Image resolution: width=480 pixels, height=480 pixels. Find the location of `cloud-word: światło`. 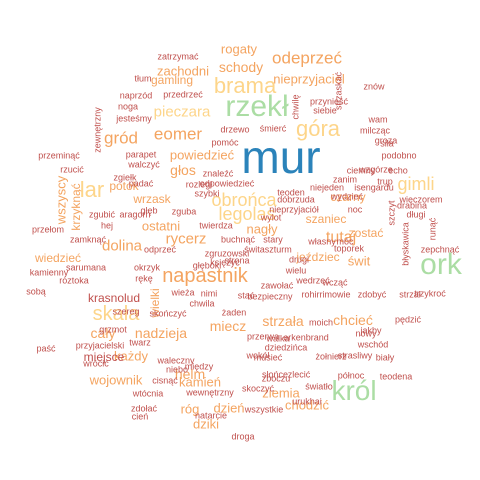

cloud-word: światło is located at coordinates (319, 386).